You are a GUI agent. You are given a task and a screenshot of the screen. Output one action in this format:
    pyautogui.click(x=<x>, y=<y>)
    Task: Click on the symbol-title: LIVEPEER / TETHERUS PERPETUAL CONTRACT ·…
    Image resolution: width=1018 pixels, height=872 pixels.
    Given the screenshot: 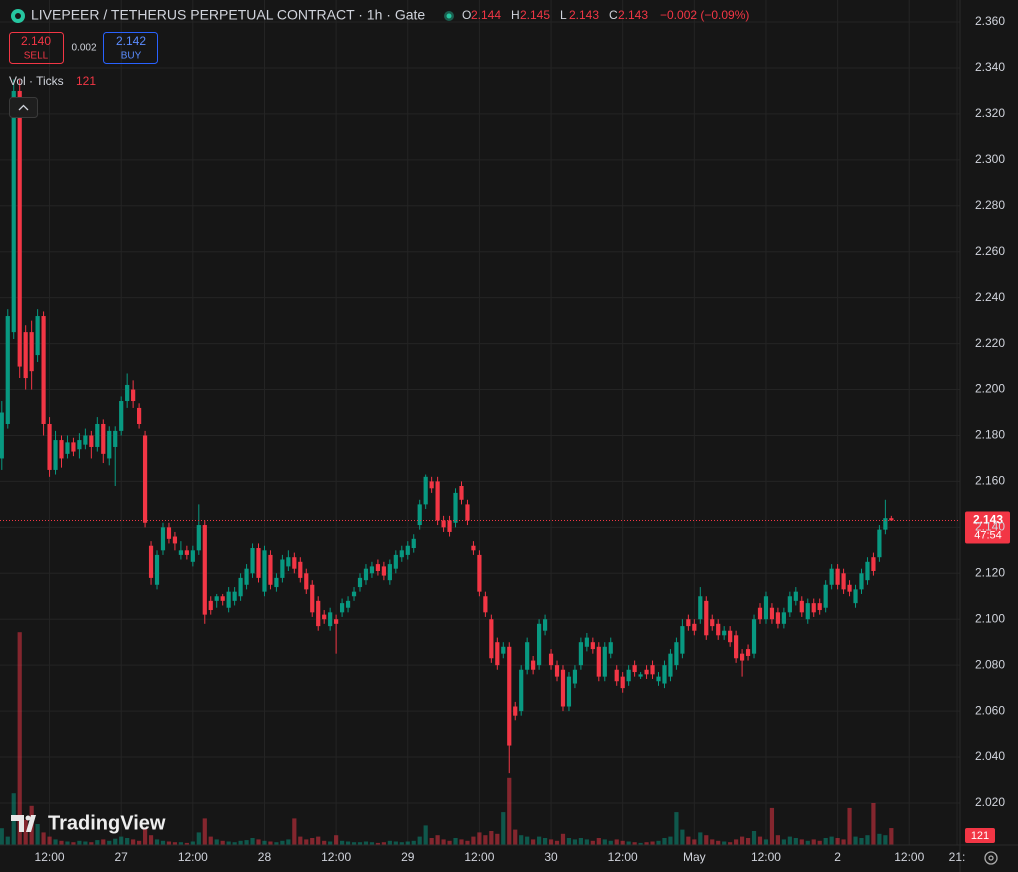 What is the action you would take?
    pyautogui.click(x=228, y=15)
    